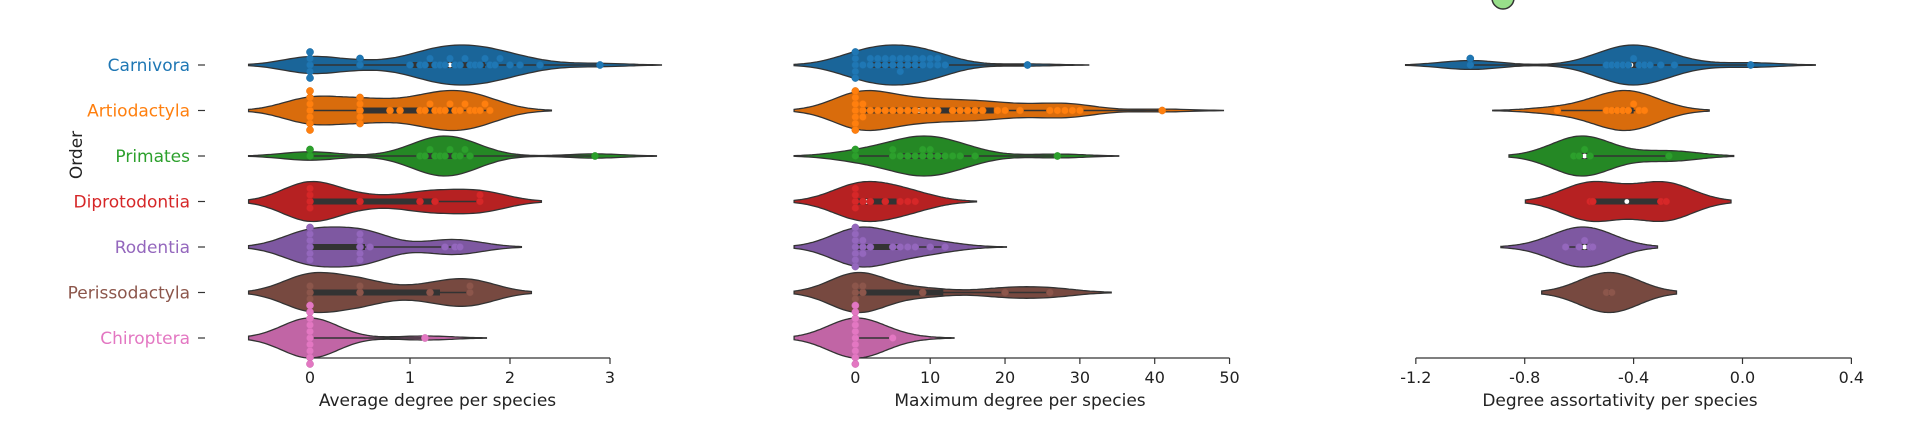  Describe the element at coordinates (1229, 377) in the screenshot. I see `x-tick-label-1-5: 50` at that location.